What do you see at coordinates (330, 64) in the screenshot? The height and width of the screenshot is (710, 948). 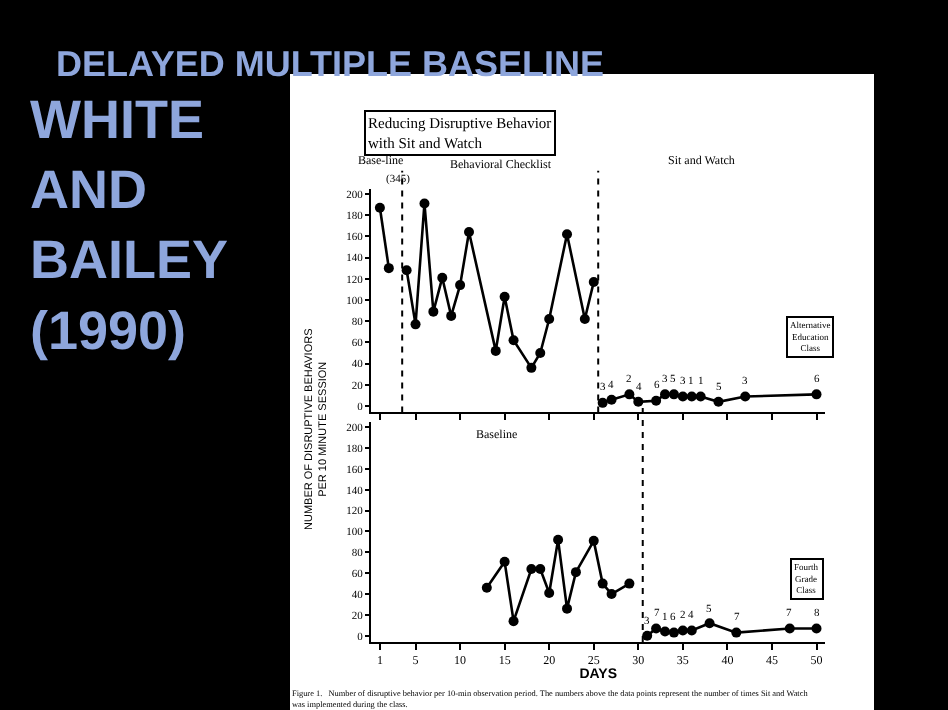 I see `chart-title: DELAYED MULTIPLE BASELINE` at bounding box center [330, 64].